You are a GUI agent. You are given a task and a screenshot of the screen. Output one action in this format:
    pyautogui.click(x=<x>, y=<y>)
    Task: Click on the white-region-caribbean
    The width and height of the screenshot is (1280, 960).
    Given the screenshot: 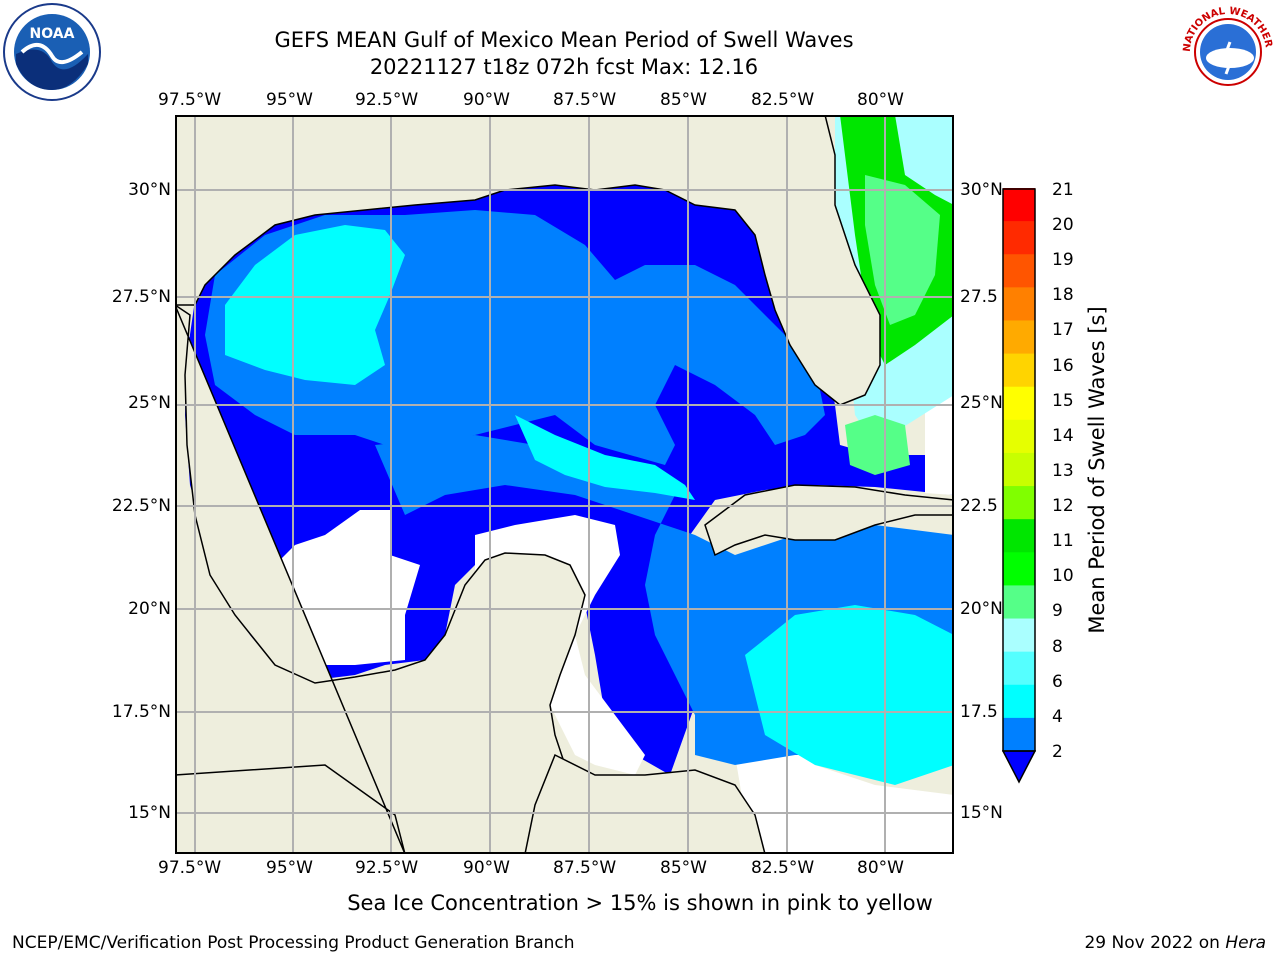 What is the action you would take?
    pyautogui.click(x=844, y=794)
    